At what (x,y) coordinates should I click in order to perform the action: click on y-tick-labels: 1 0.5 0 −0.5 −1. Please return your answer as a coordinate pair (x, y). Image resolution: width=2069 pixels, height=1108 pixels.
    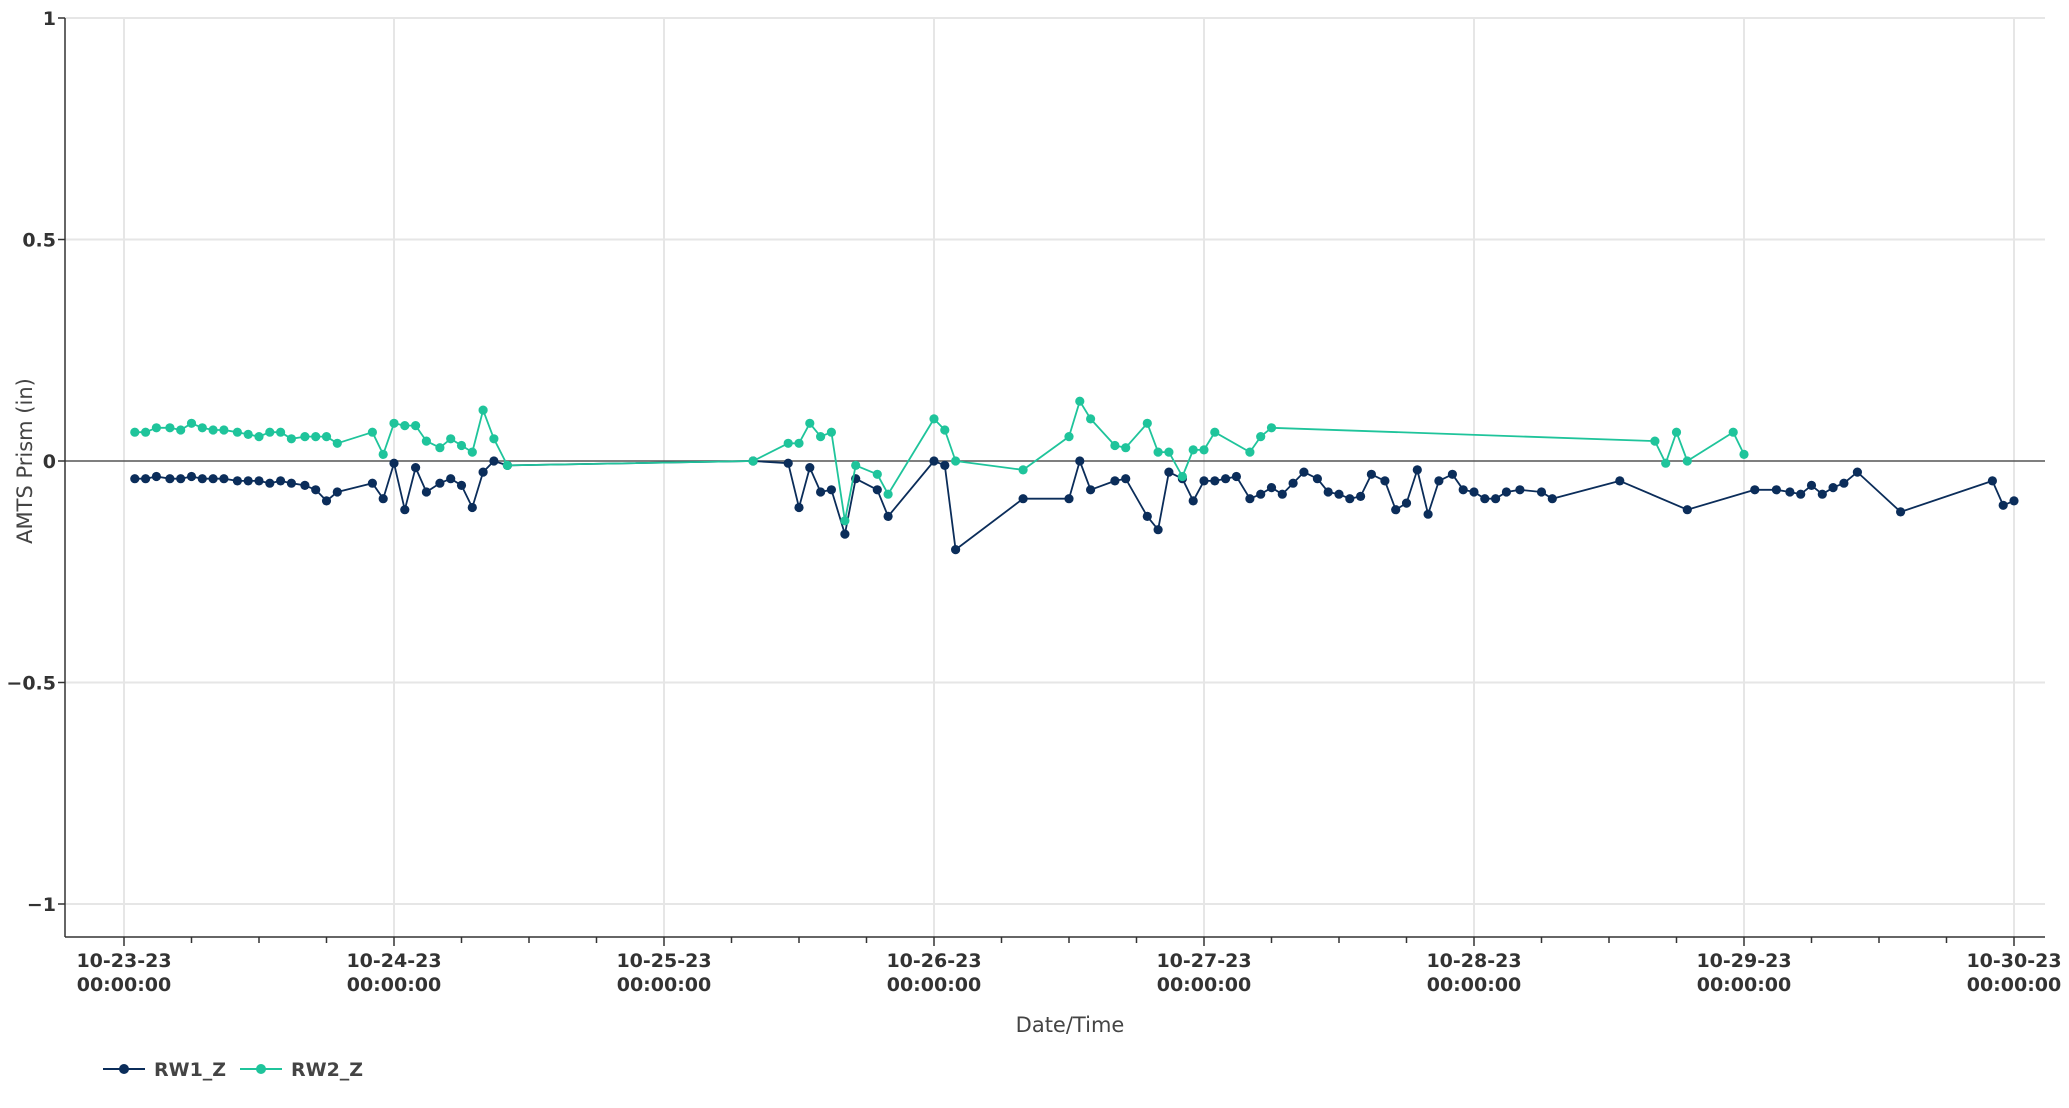
    Looking at the image, I should click on (31, 462).